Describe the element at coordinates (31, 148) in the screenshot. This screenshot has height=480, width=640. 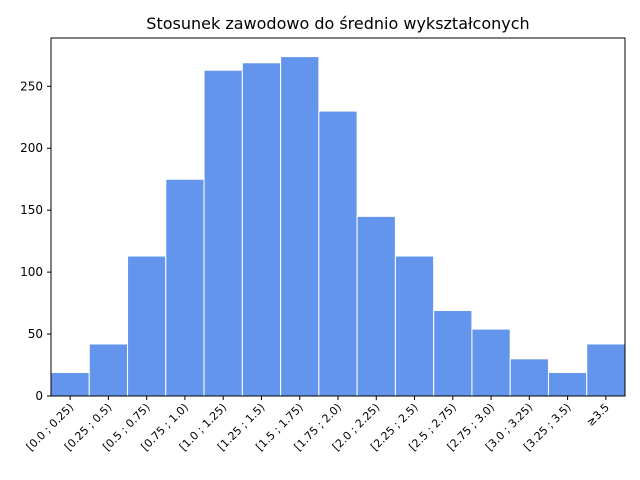
I see `y-tick-label-4: 200` at that location.